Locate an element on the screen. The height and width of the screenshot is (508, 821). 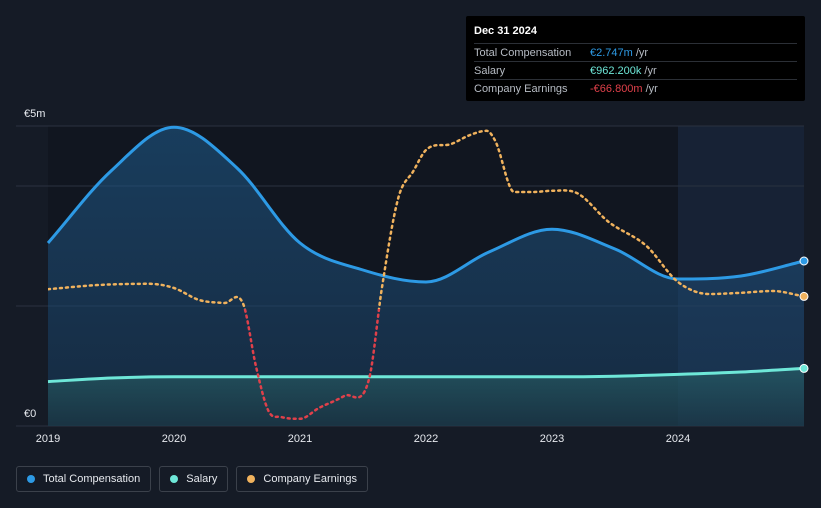
tooltip-row-total-compensation: Total Compensation €2.747m /yr is located at coordinates (635, 52).